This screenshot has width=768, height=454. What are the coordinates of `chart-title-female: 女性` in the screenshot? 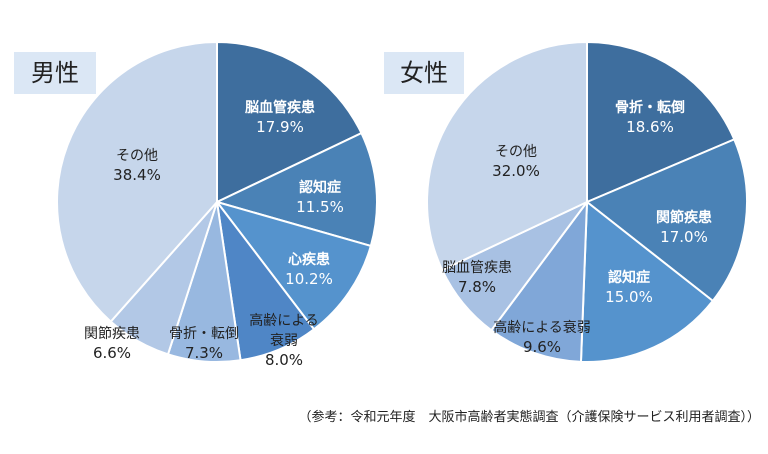 It's located at (424, 73).